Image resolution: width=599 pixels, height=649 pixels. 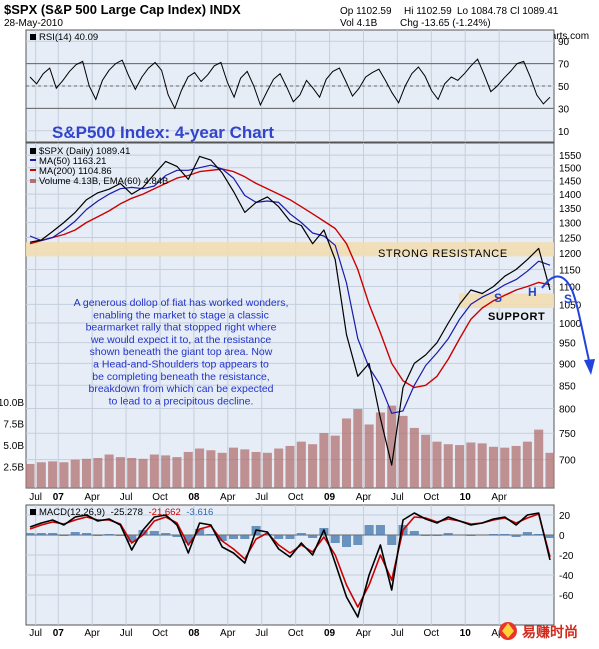 I want to click on price-y-tick-label: 1200, so click(x=570, y=254).